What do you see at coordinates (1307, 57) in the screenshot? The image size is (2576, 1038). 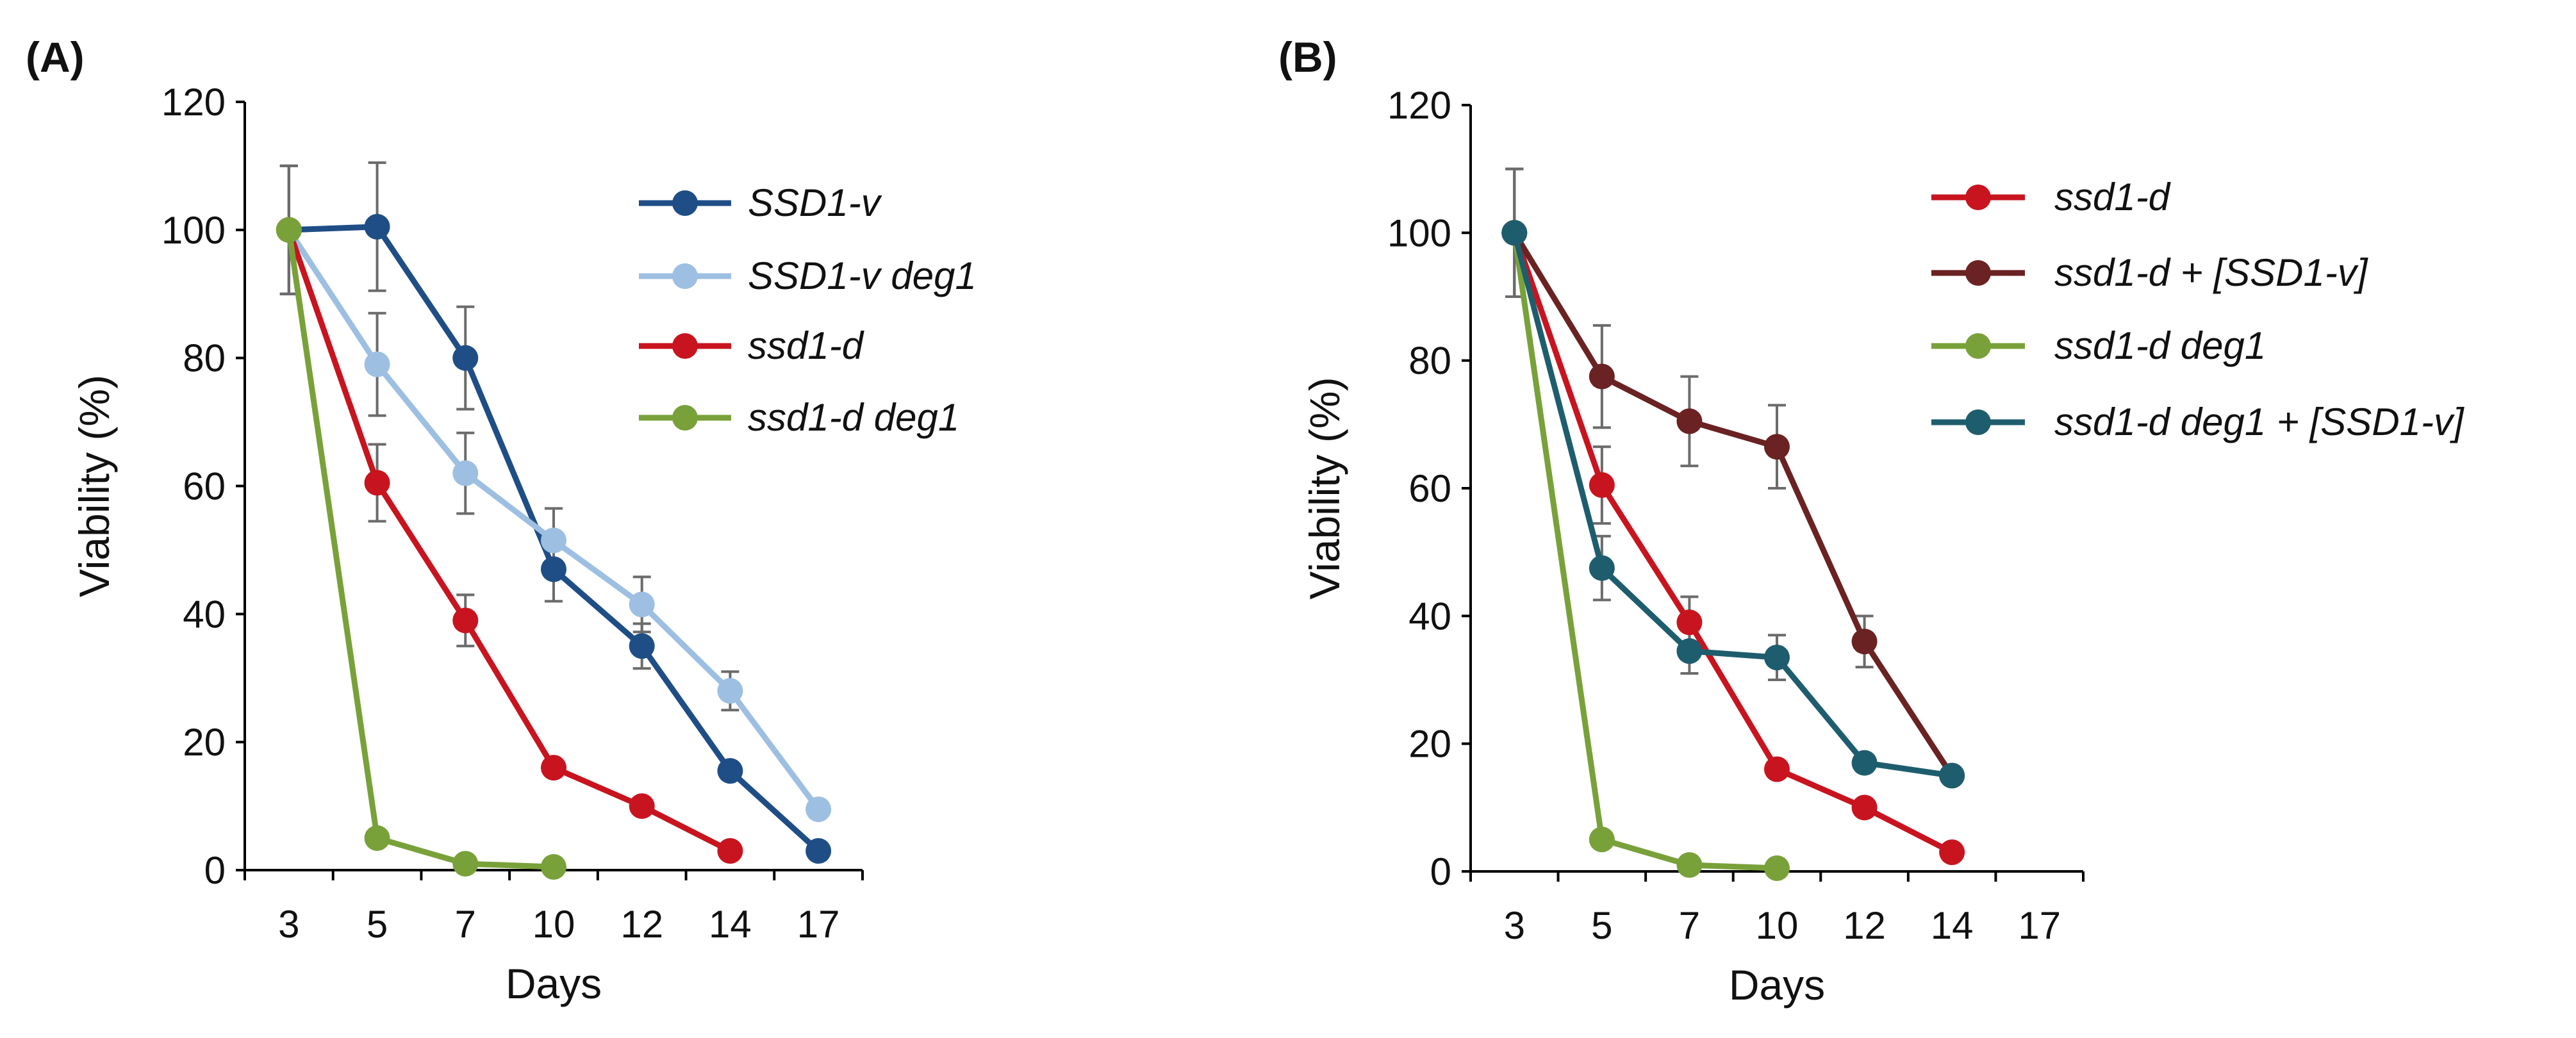 I see `panel-label: (B)` at bounding box center [1307, 57].